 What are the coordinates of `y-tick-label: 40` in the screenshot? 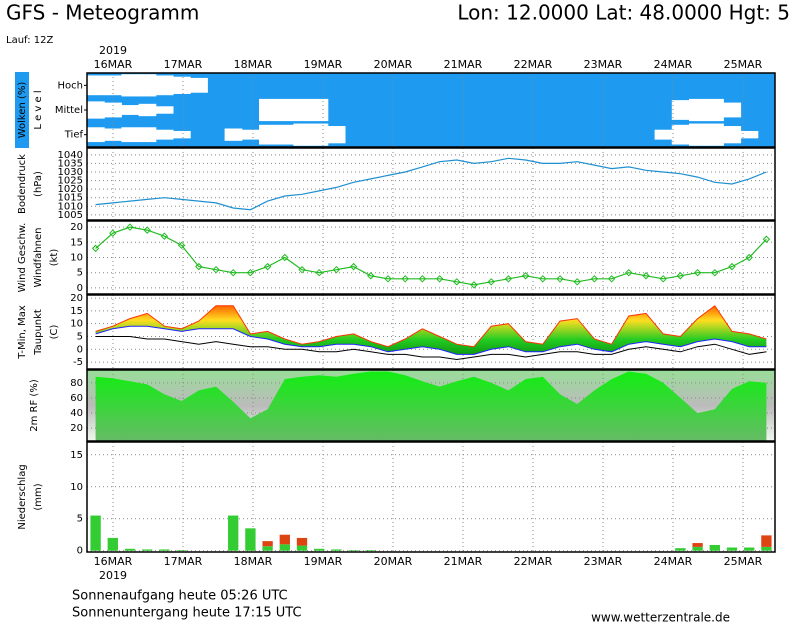 It's located at (76, 413).